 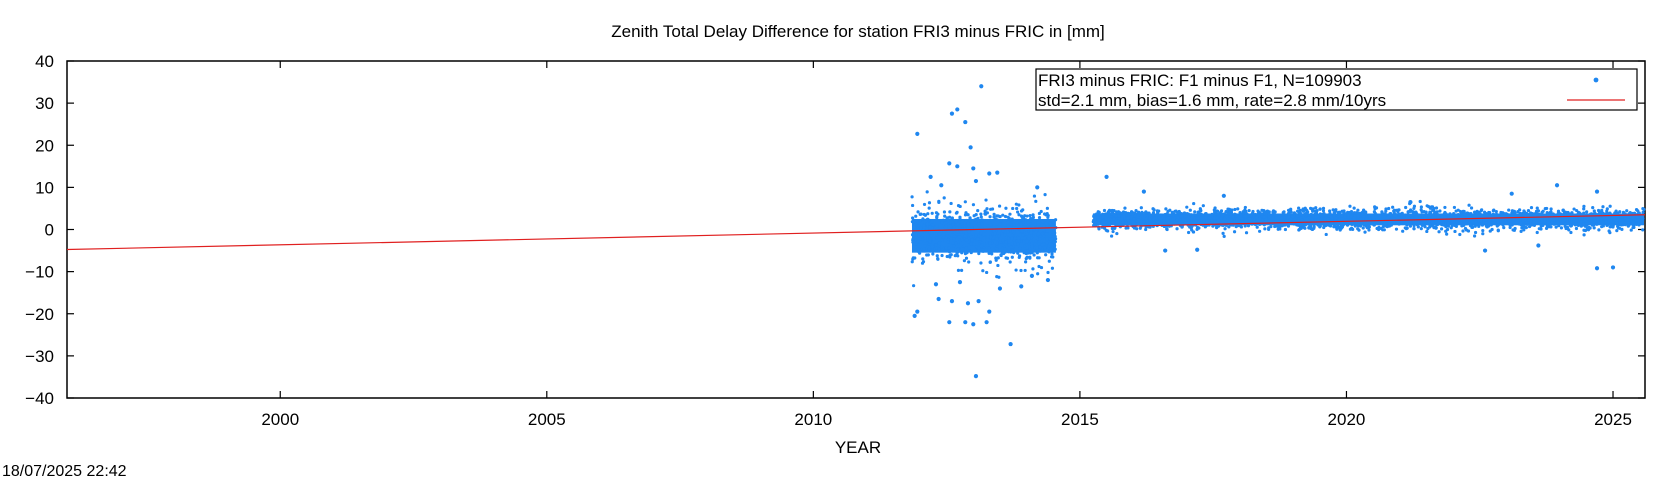 I want to click on y-tick-label: −30, so click(x=39, y=356).